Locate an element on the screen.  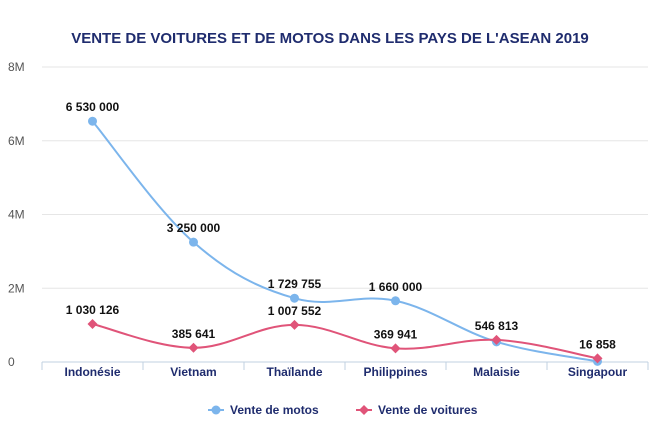
x-tick-label: Vietnam is located at coordinates (193, 372).